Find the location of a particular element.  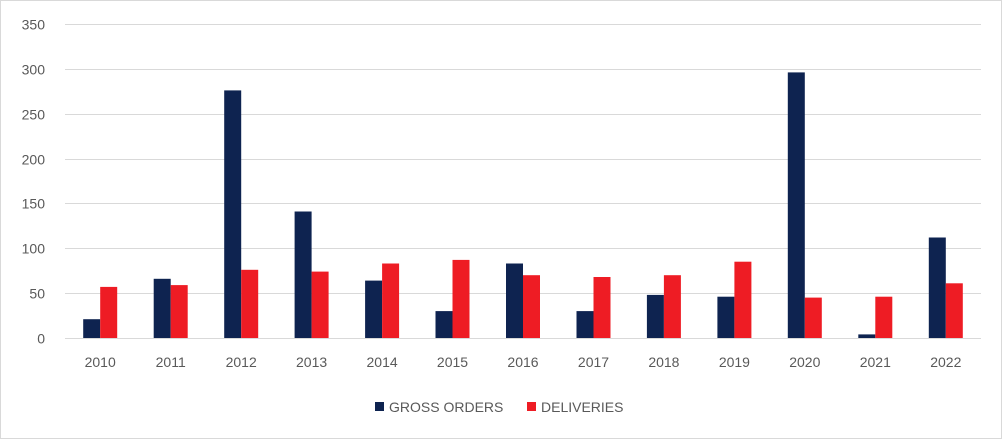

bar-deliveries-2020 is located at coordinates (813, 317).